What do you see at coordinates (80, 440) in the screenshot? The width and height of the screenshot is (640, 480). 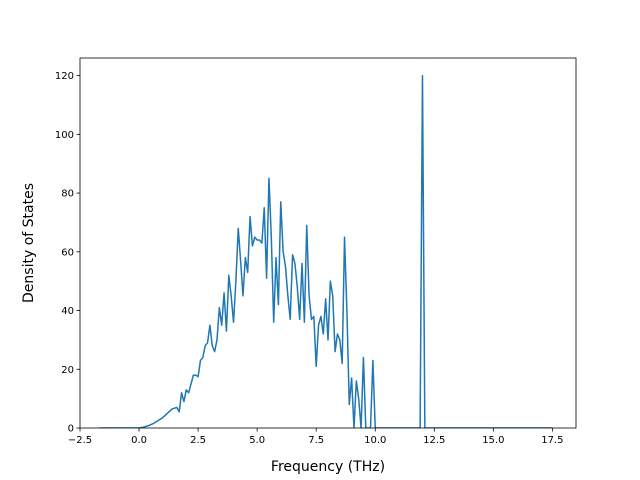 I see `x-tick-label: −2.5` at bounding box center [80, 440].